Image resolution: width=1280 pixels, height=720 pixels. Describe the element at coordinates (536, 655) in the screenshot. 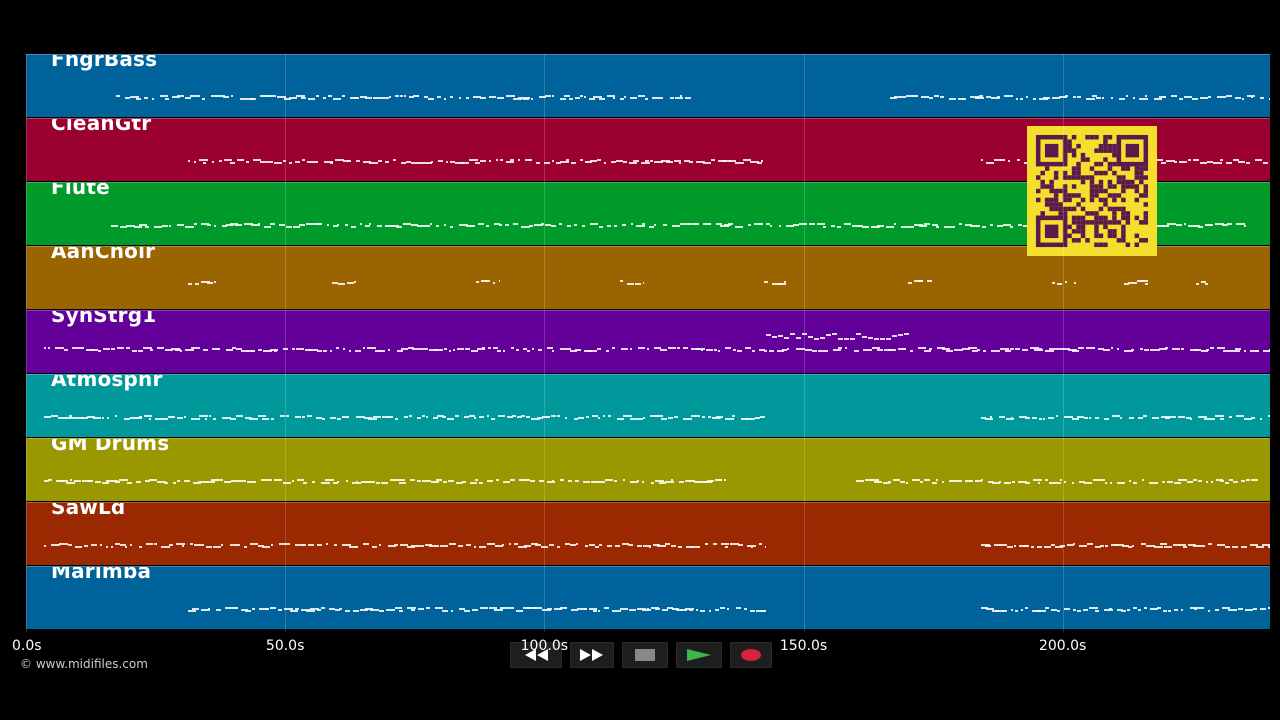

I see `rewind-button` at that location.